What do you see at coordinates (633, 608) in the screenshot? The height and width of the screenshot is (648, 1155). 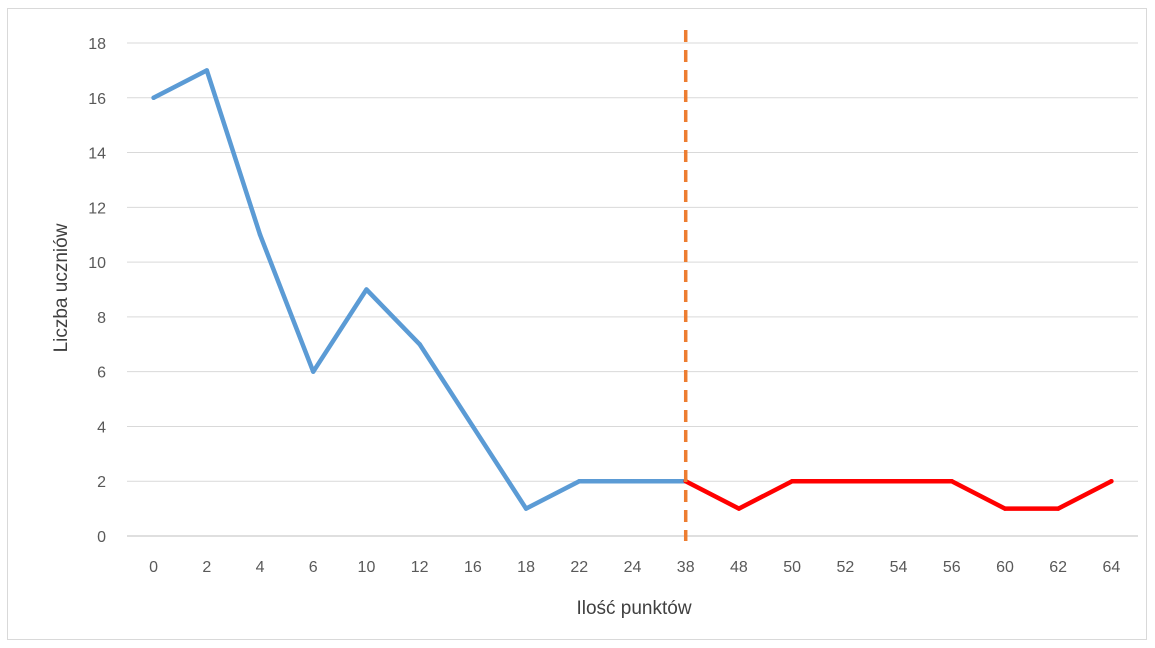 I see `x-axis-title: Ilość punktów` at bounding box center [633, 608].